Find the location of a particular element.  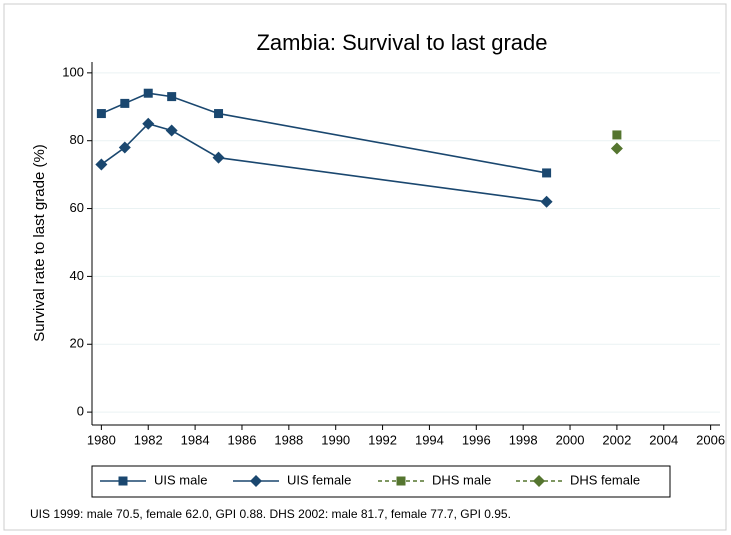

y-axis-label: Survival rate to last grade (%) is located at coordinates (39, 243).